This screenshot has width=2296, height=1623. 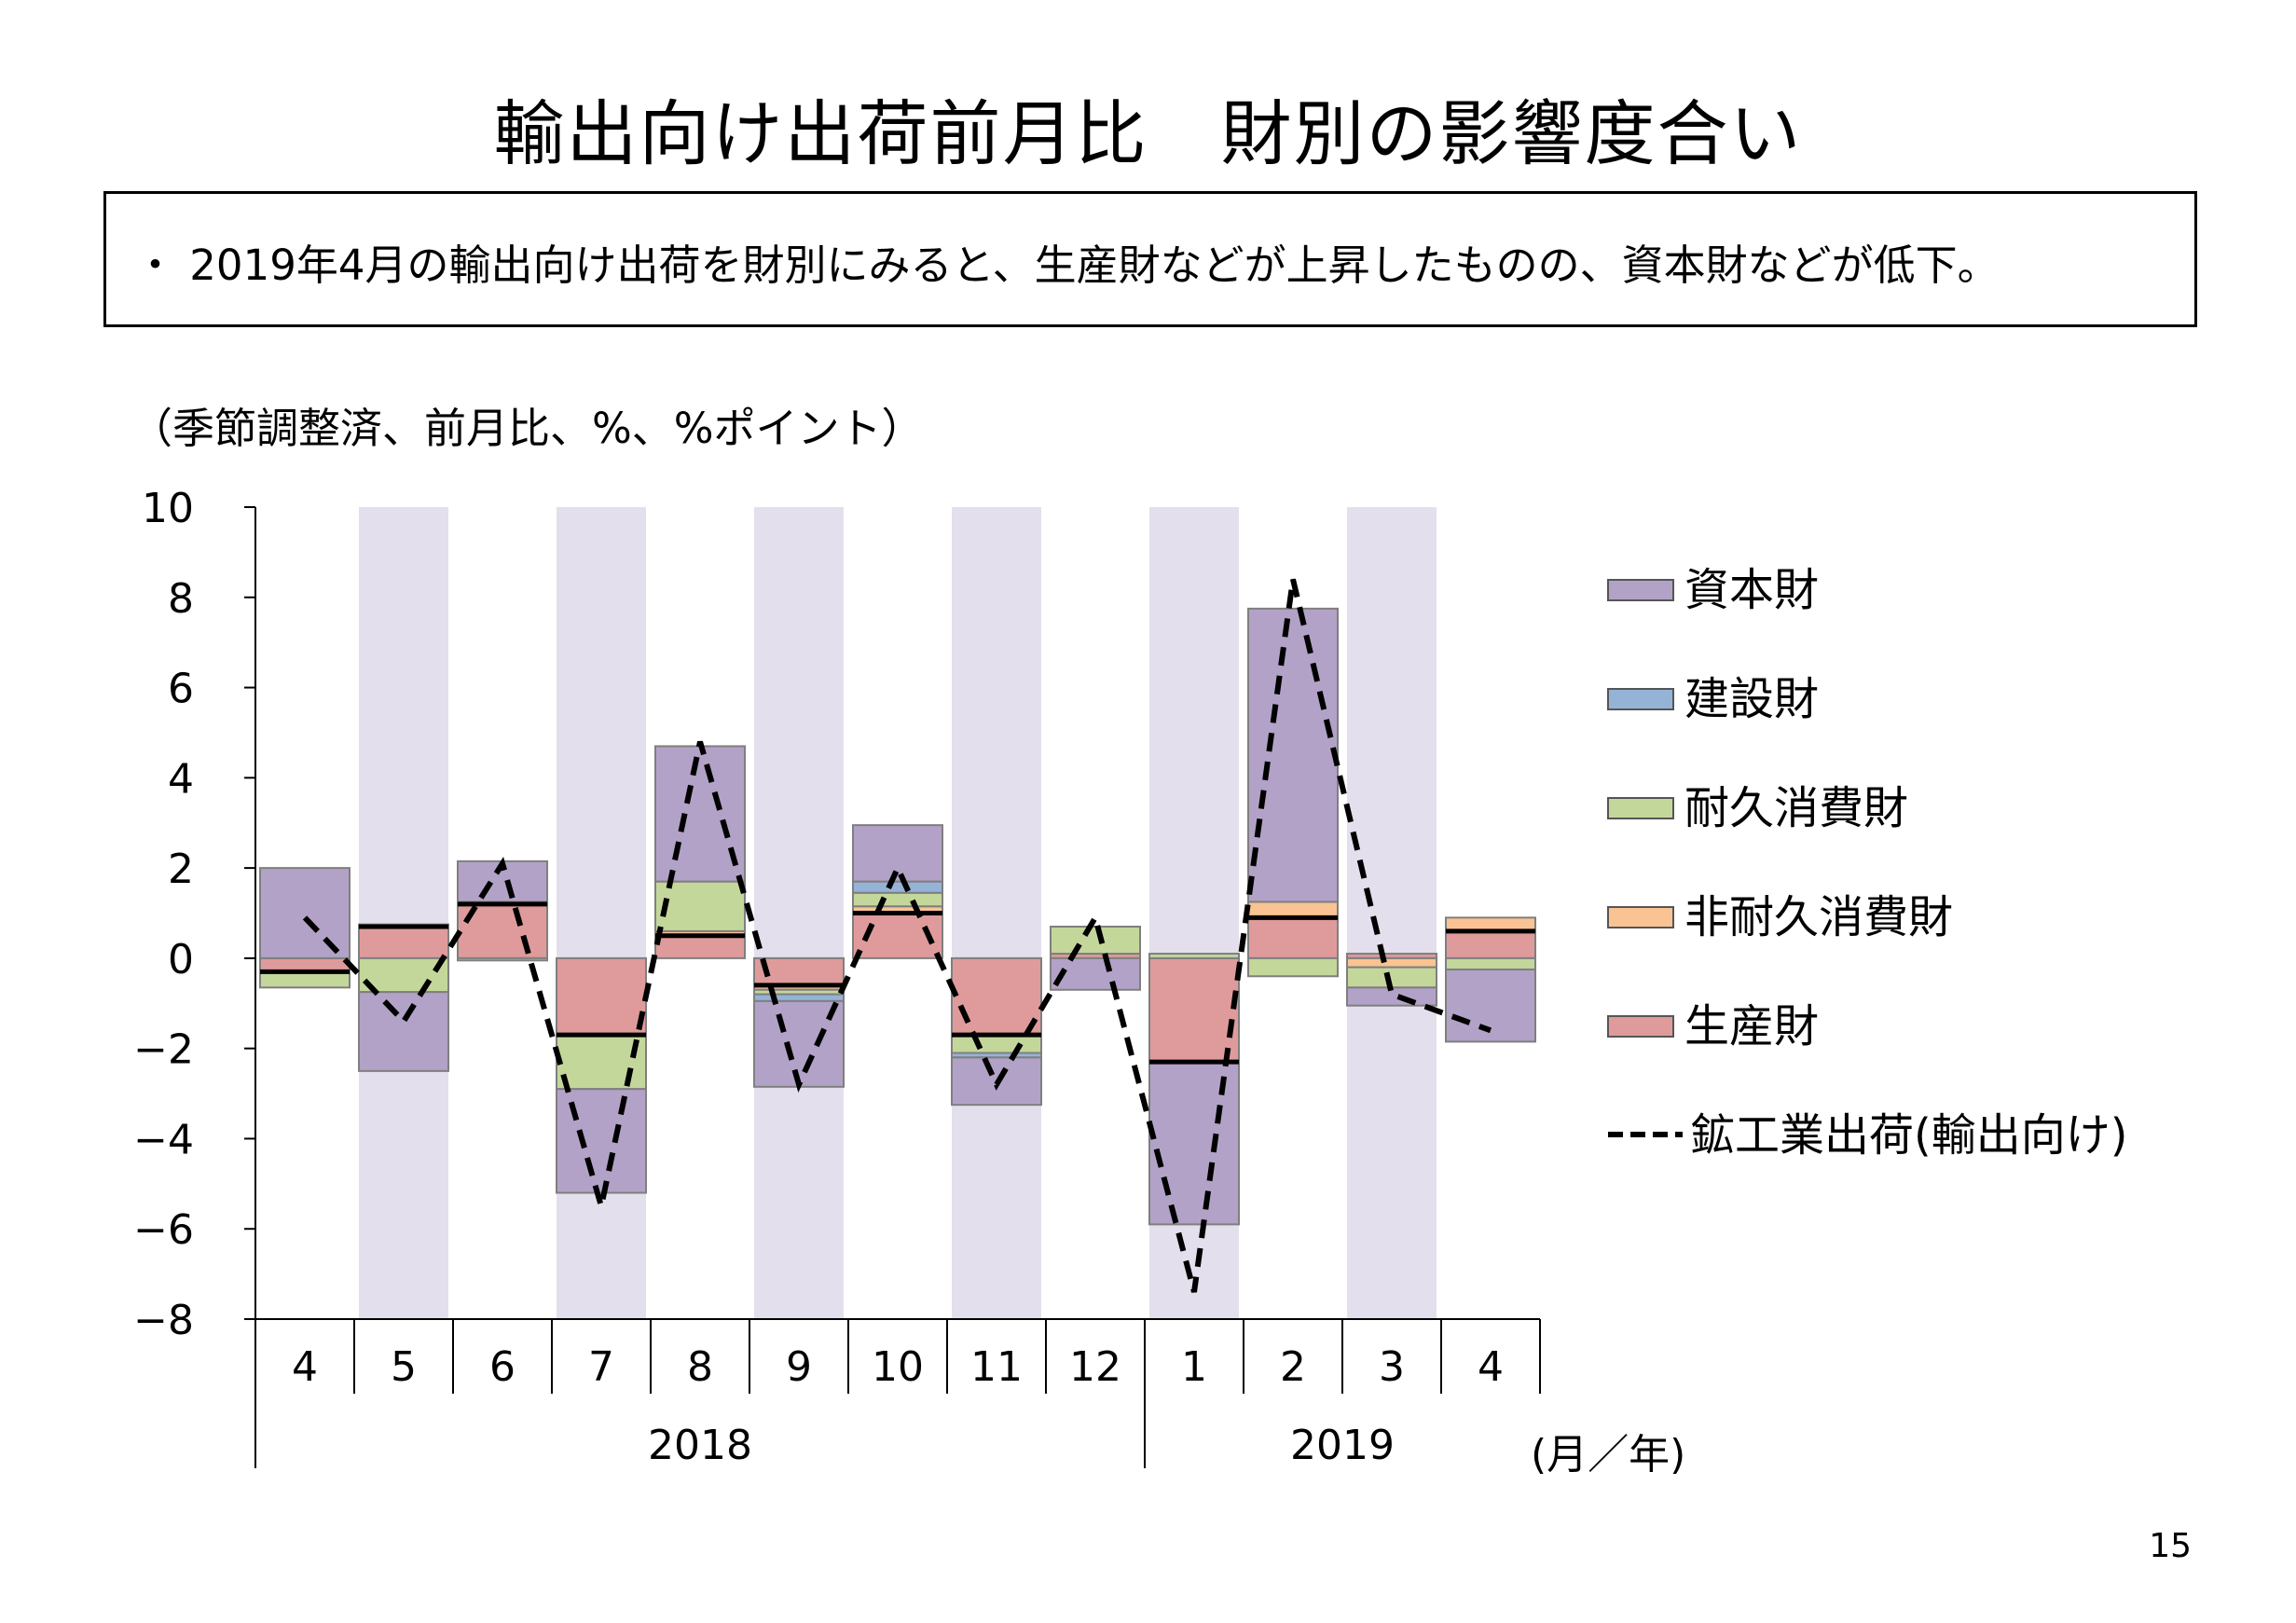 What do you see at coordinates (1095, 1367) in the screenshot?
I see `x-tick-label: 12` at bounding box center [1095, 1367].